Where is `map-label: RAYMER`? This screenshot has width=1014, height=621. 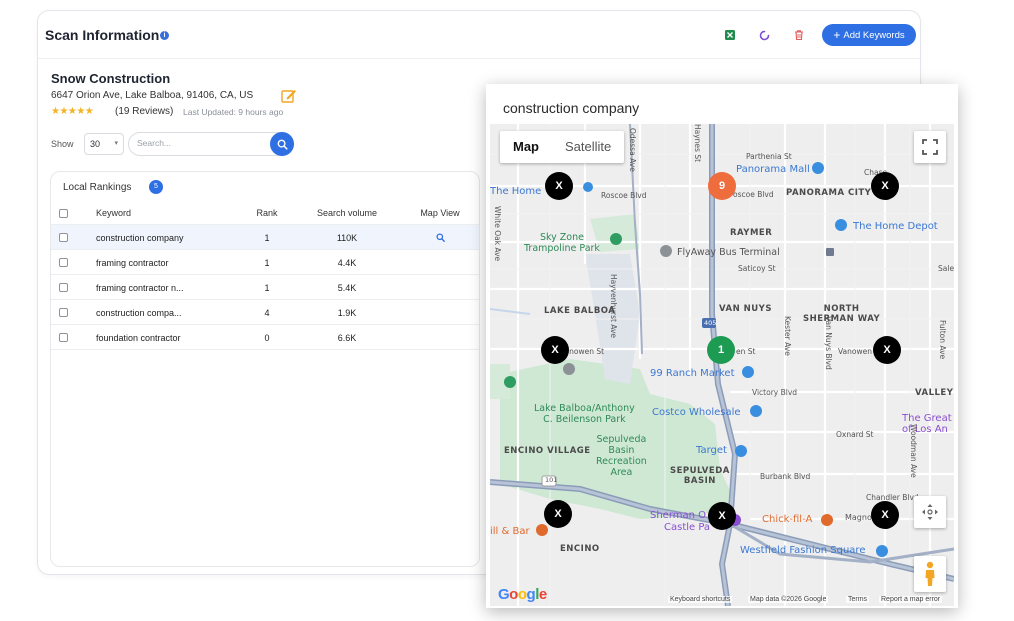
map-label: RAYMER is located at coordinates (751, 233).